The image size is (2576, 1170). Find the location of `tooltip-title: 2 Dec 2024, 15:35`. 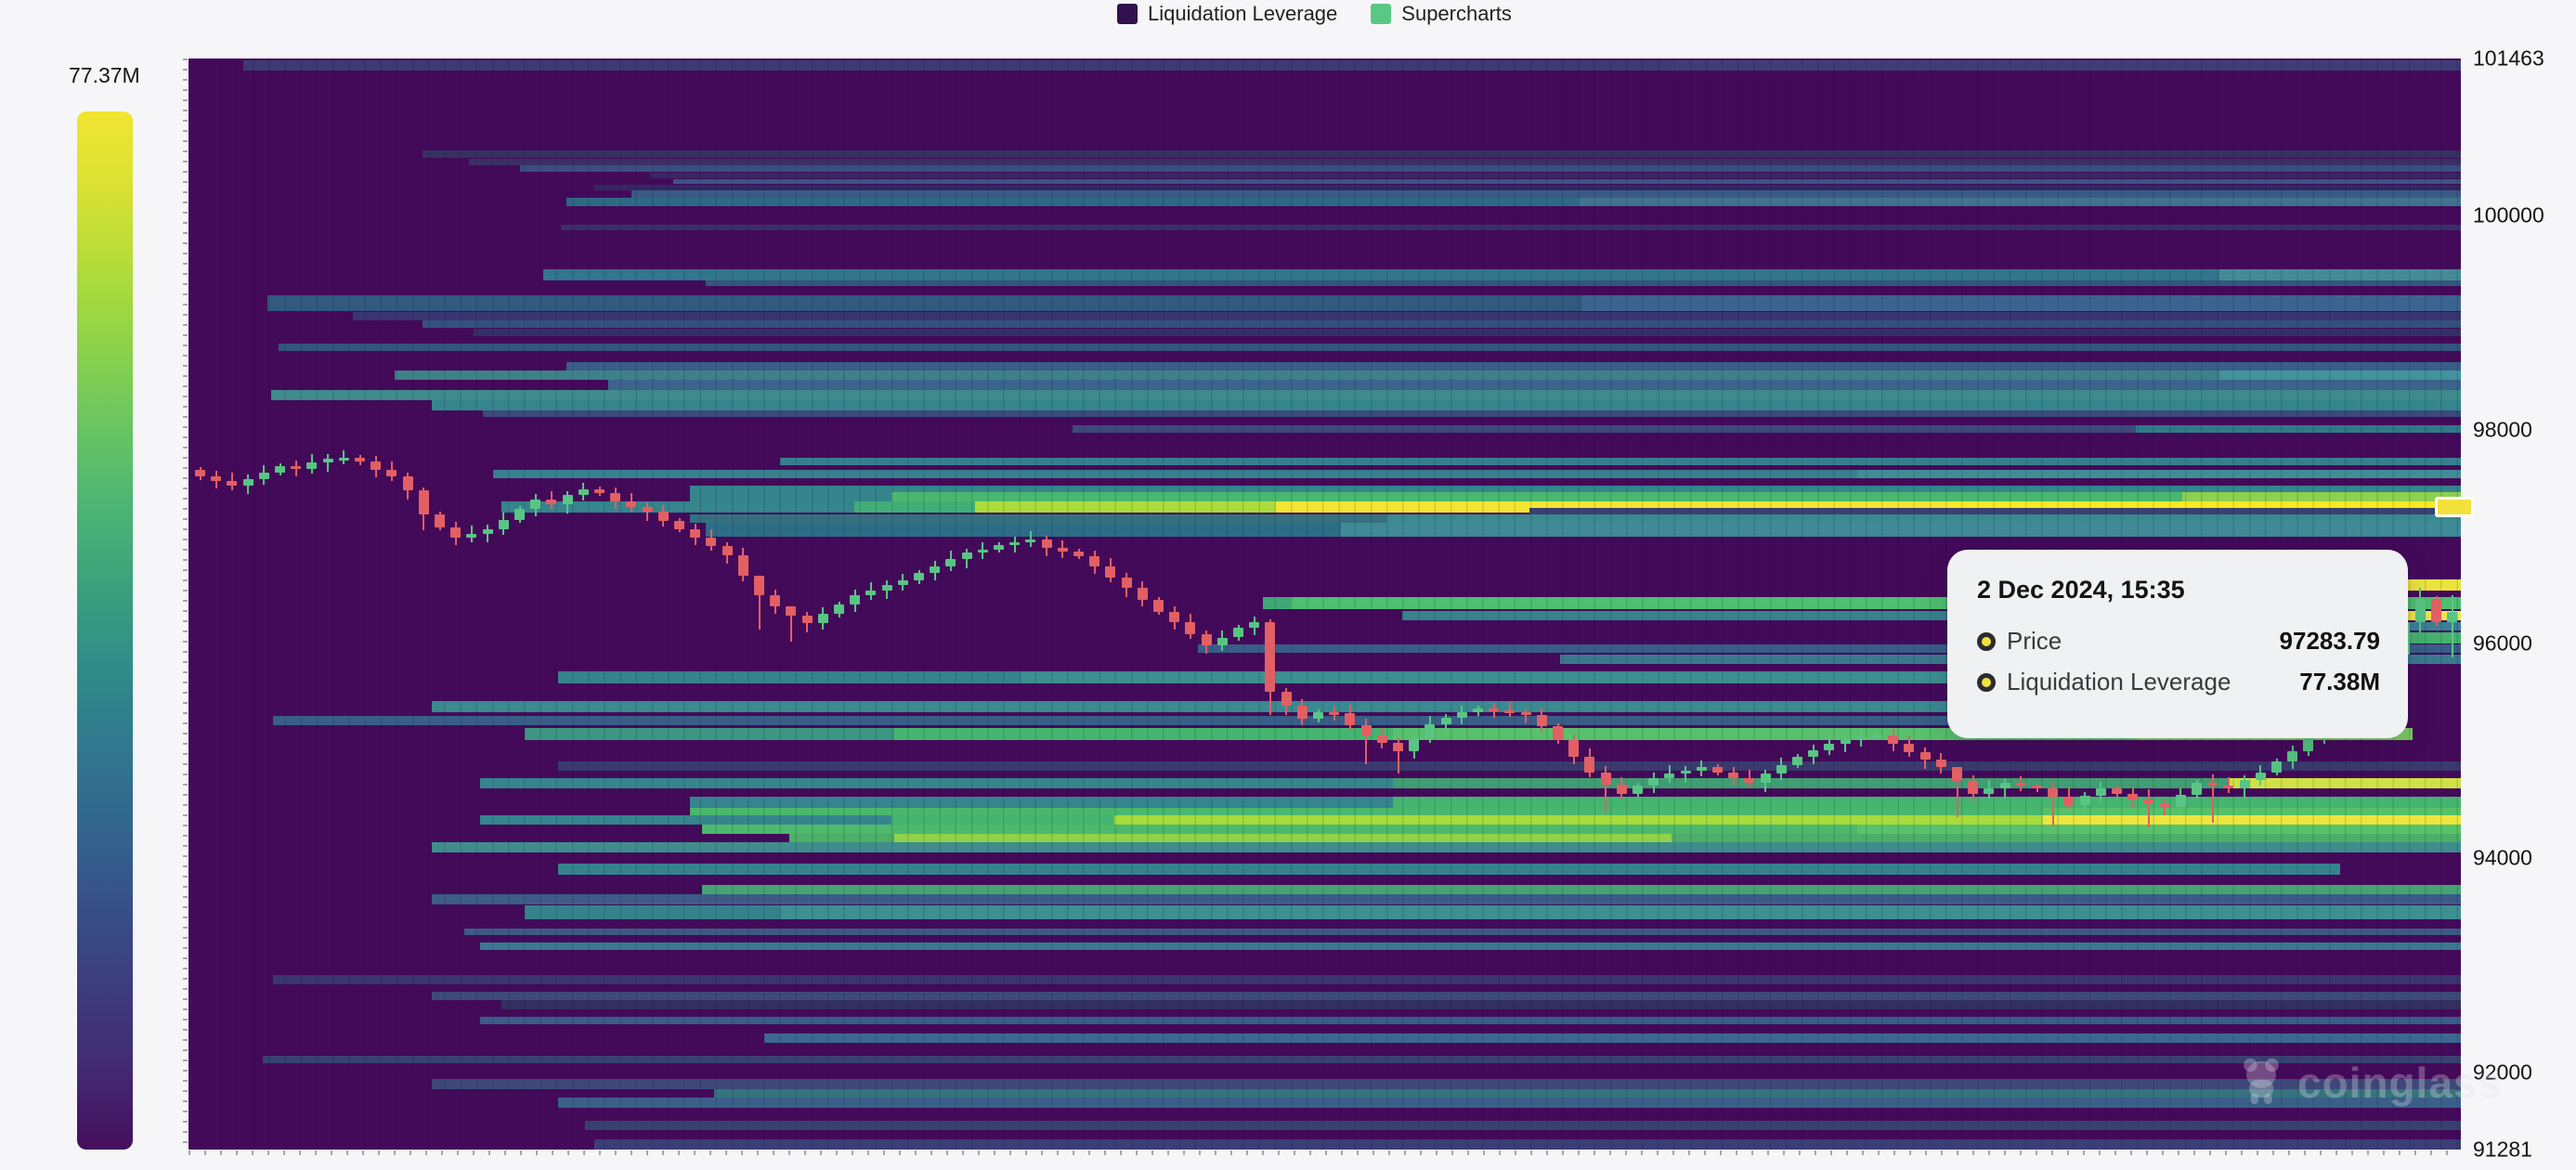

tooltip-title: 2 Dec 2024, 15:35 is located at coordinates (2081, 590).